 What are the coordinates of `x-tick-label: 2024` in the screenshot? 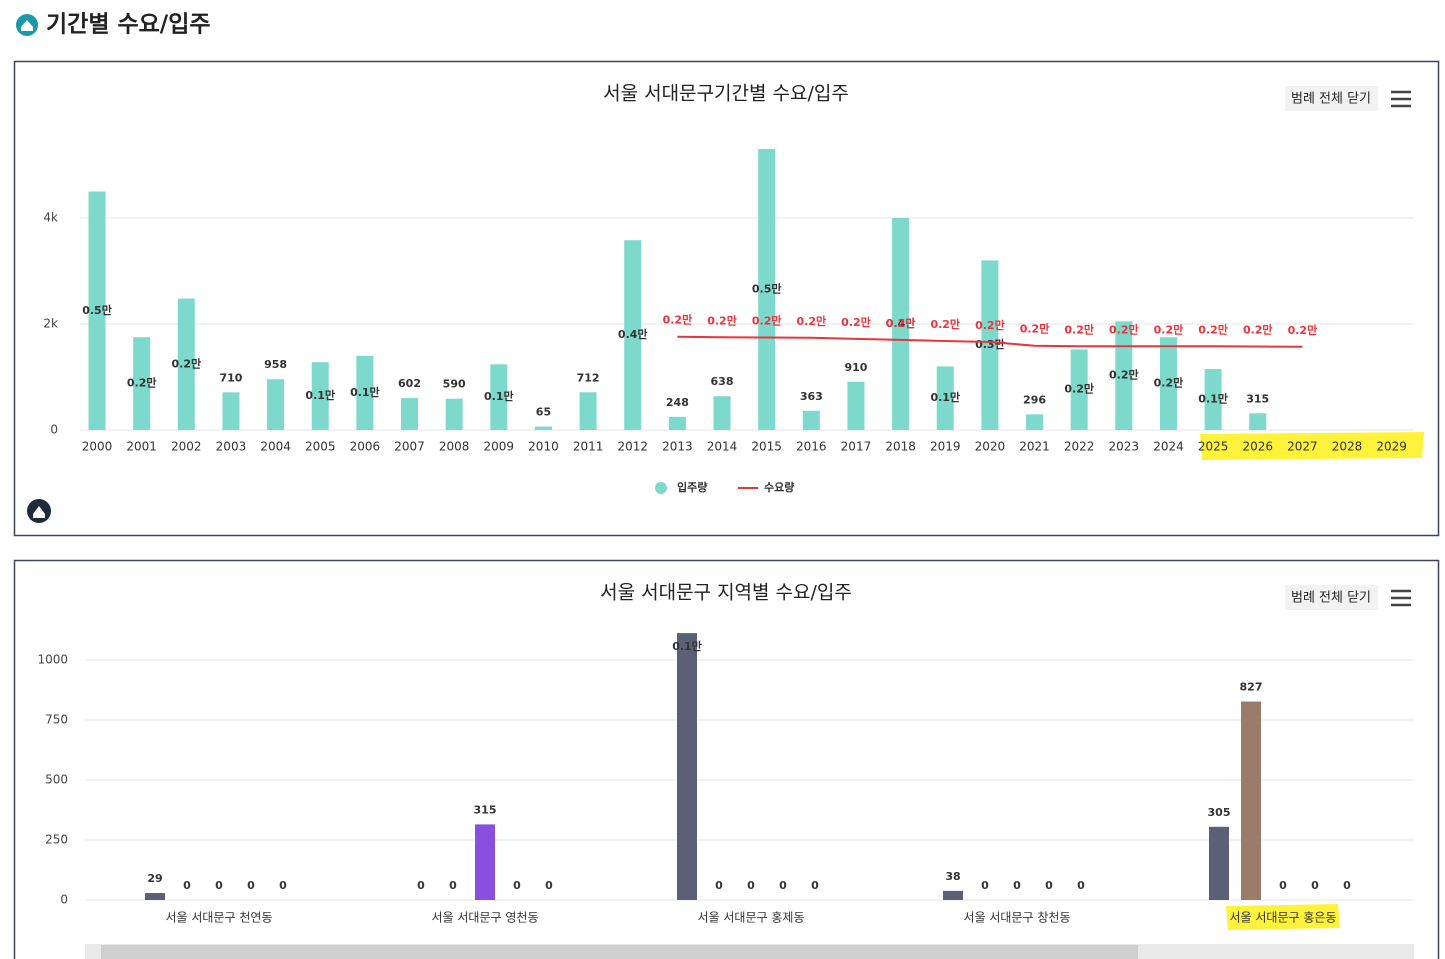 It's located at (1168, 447).